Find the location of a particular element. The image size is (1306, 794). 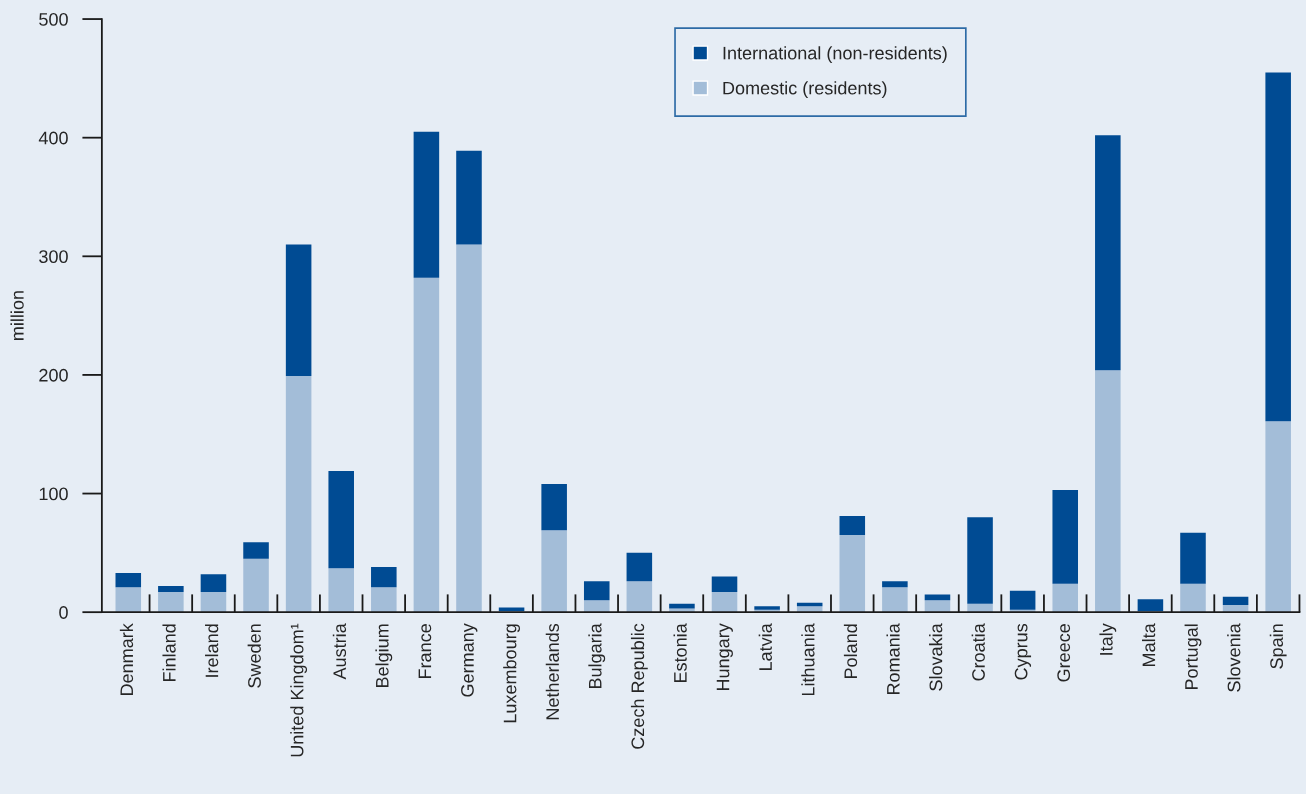

x-tick-label: Malta is located at coordinates (1148, 644).